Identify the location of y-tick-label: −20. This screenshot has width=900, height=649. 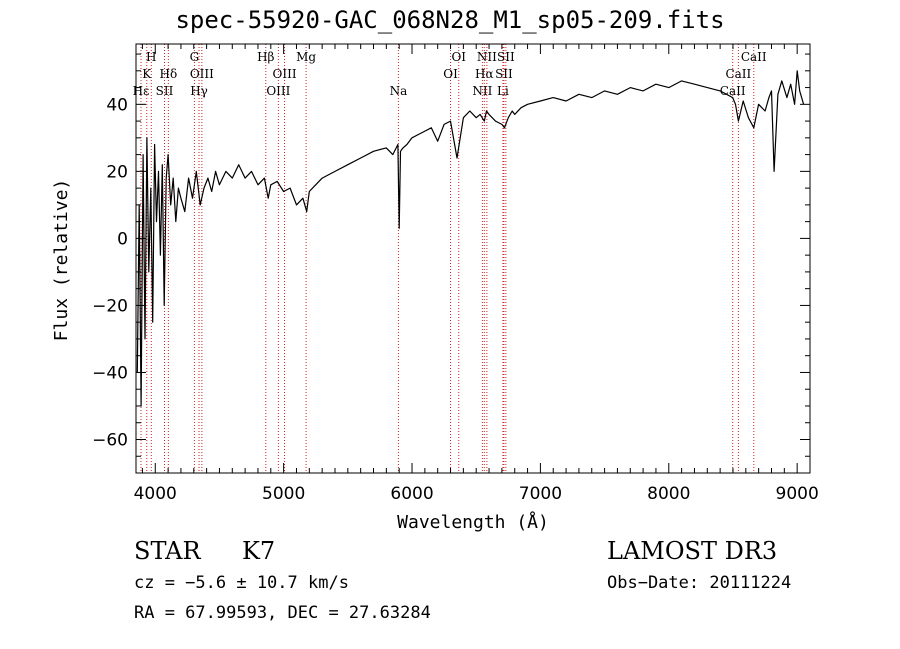
(110, 306).